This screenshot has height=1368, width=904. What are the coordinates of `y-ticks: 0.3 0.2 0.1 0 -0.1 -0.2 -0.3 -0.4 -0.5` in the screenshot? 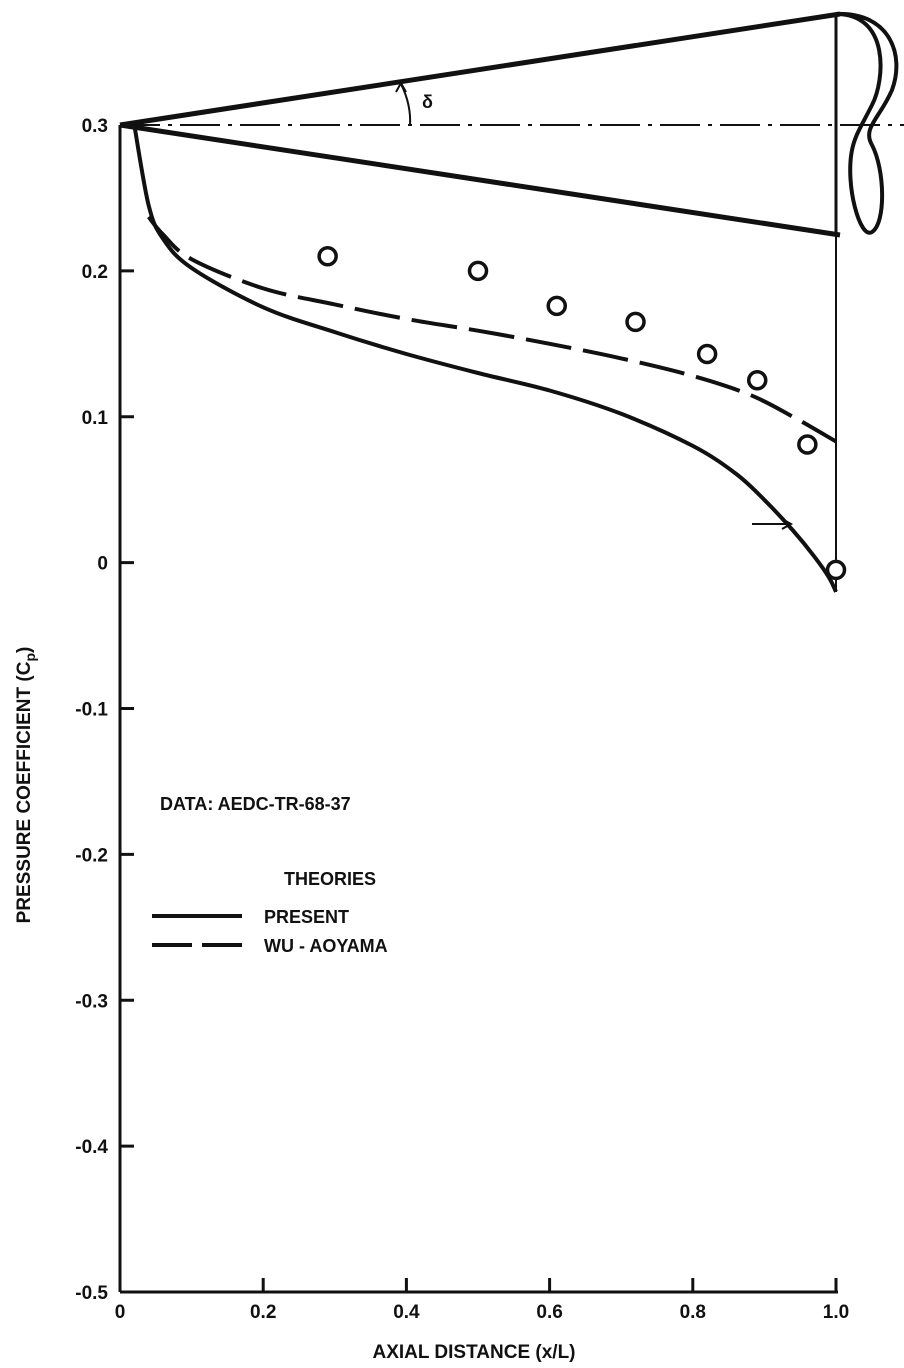 It's located at (104, 710).